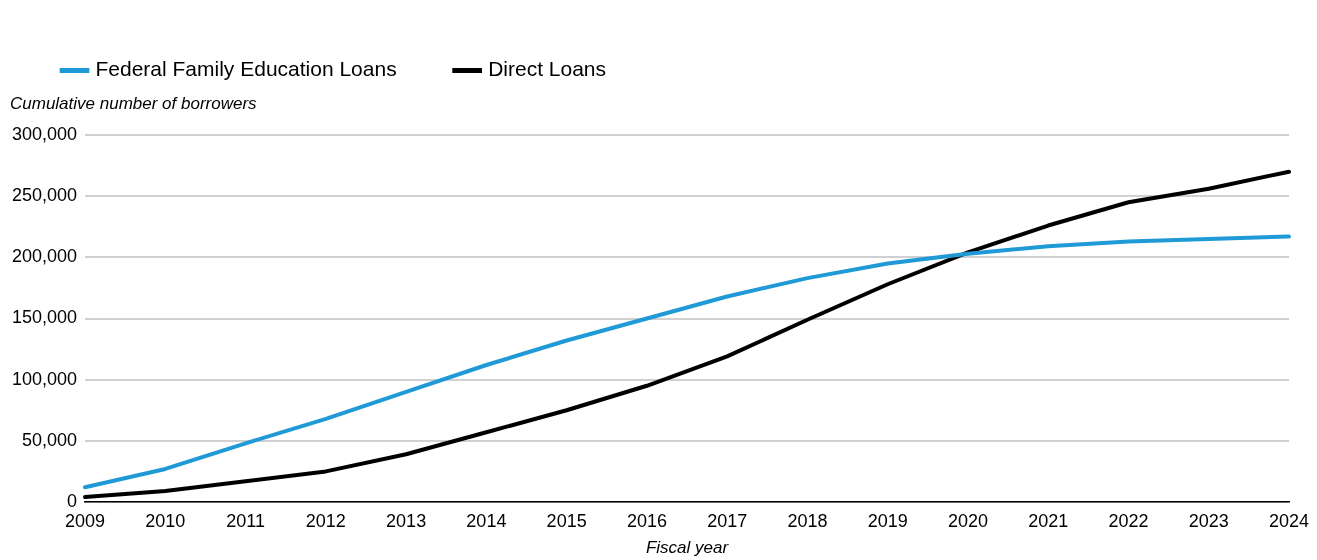 This screenshot has width=1317, height=560. Describe the element at coordinates (245, 520) in the screenshot. I see `x-tick-label: 2011` at that location.